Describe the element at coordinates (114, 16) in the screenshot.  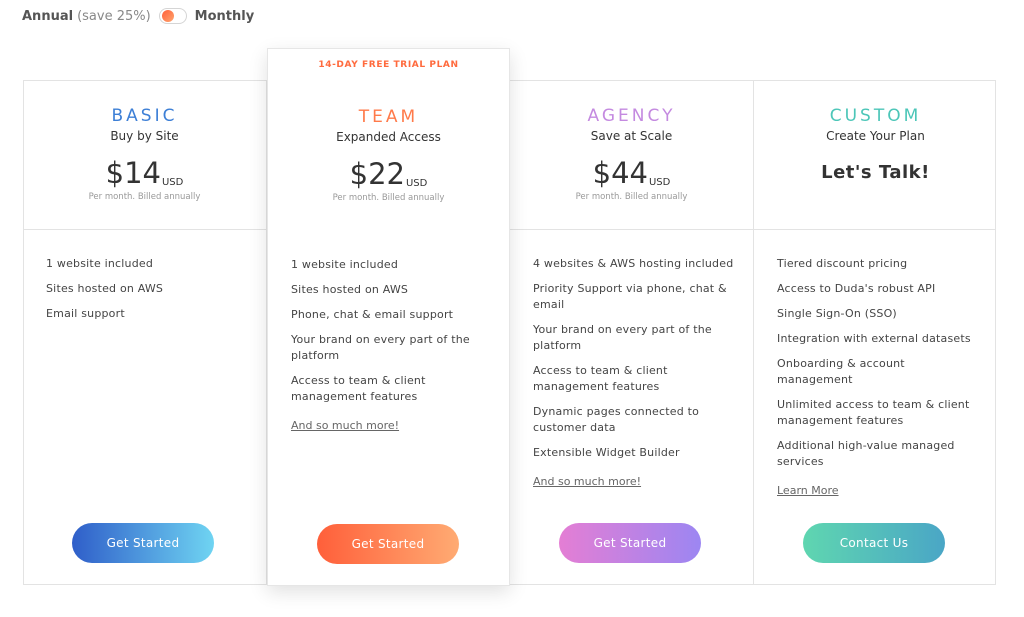
I see `save-label: (save 25%)` at that location.